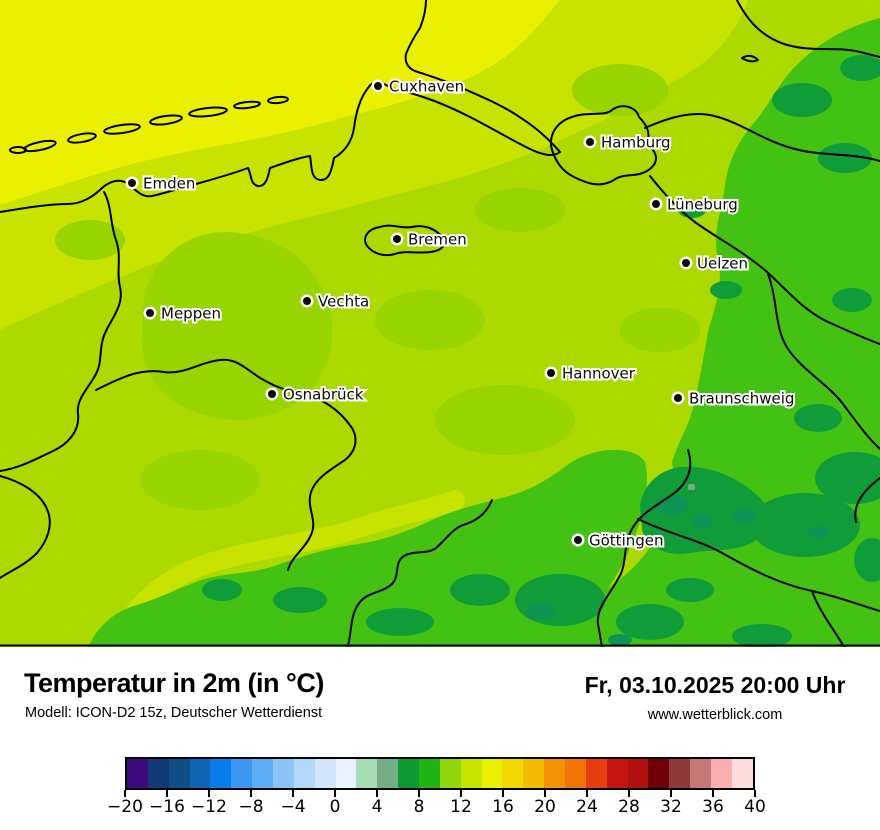 The height and width of the screenshot is (830, 880). What do you see at coordinates (715, 715) in the screenshot?
I see `website-credit: www.wetterblick.com` at bounding box center [715, 715].